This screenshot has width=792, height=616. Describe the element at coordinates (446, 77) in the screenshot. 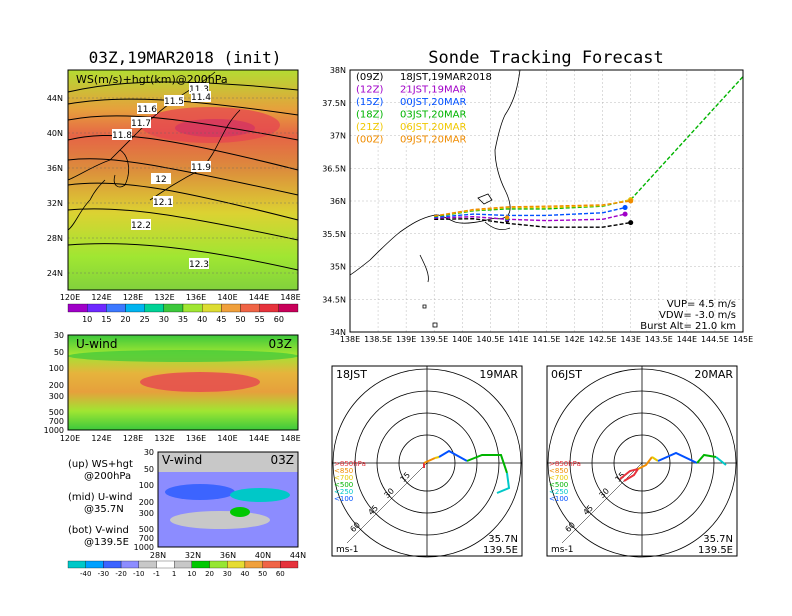

I see `legend-text: 18JST,19MAR2018` at that location.